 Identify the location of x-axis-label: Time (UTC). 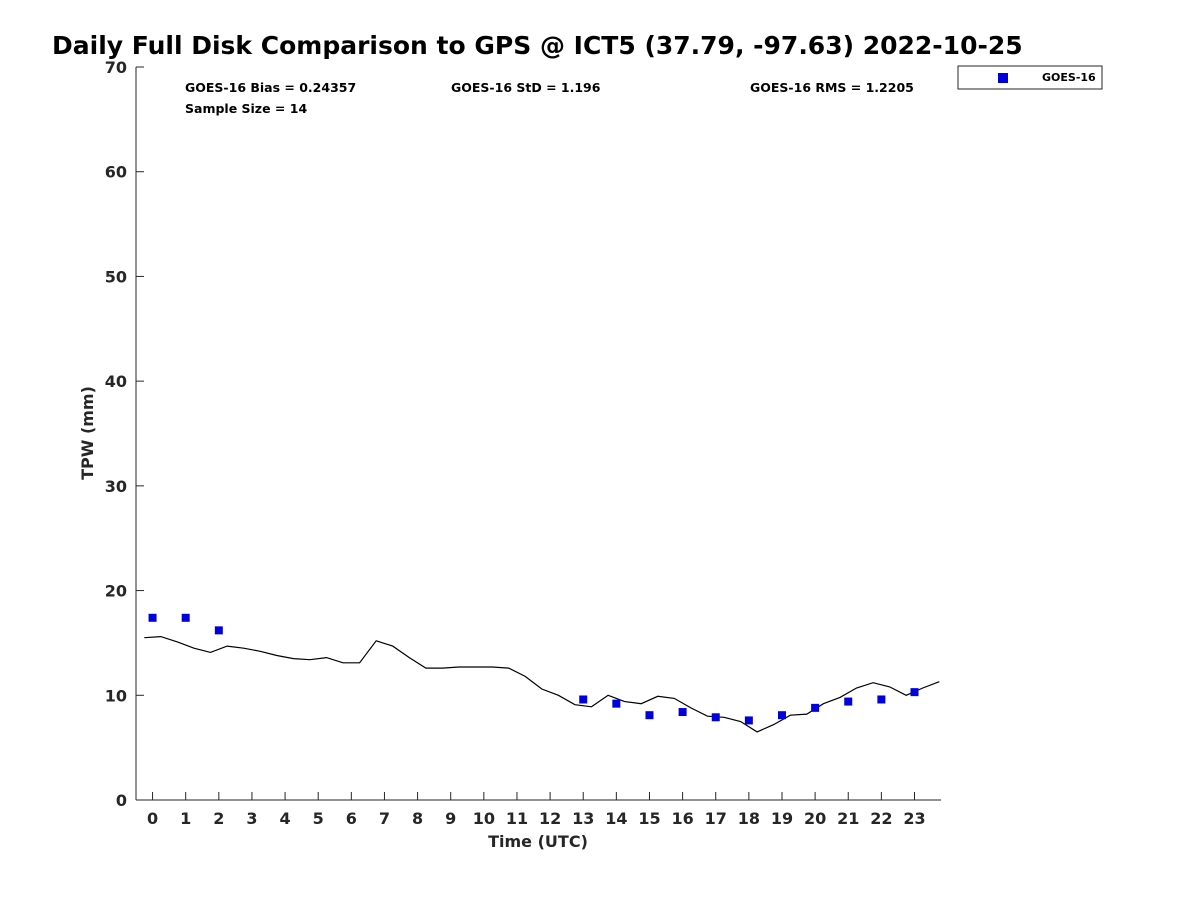
(538, 841).